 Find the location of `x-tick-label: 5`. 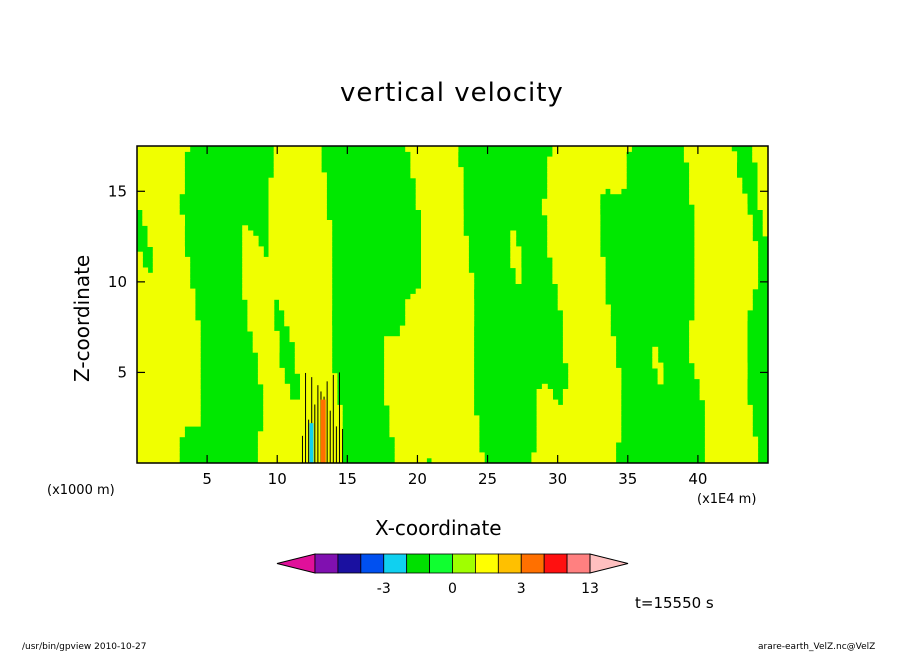

x-tick-label: 5 is located at coordinates (207, 479).